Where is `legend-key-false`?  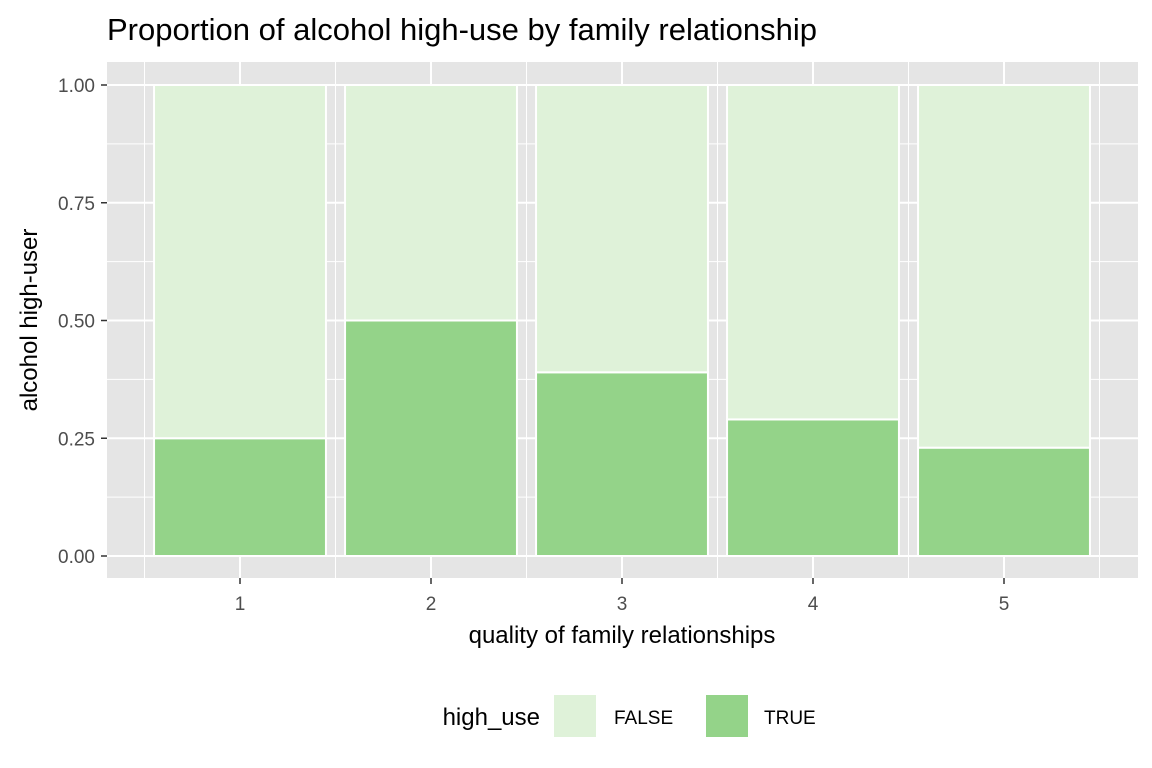 legend-key-false is located at coordinates (575, 716).